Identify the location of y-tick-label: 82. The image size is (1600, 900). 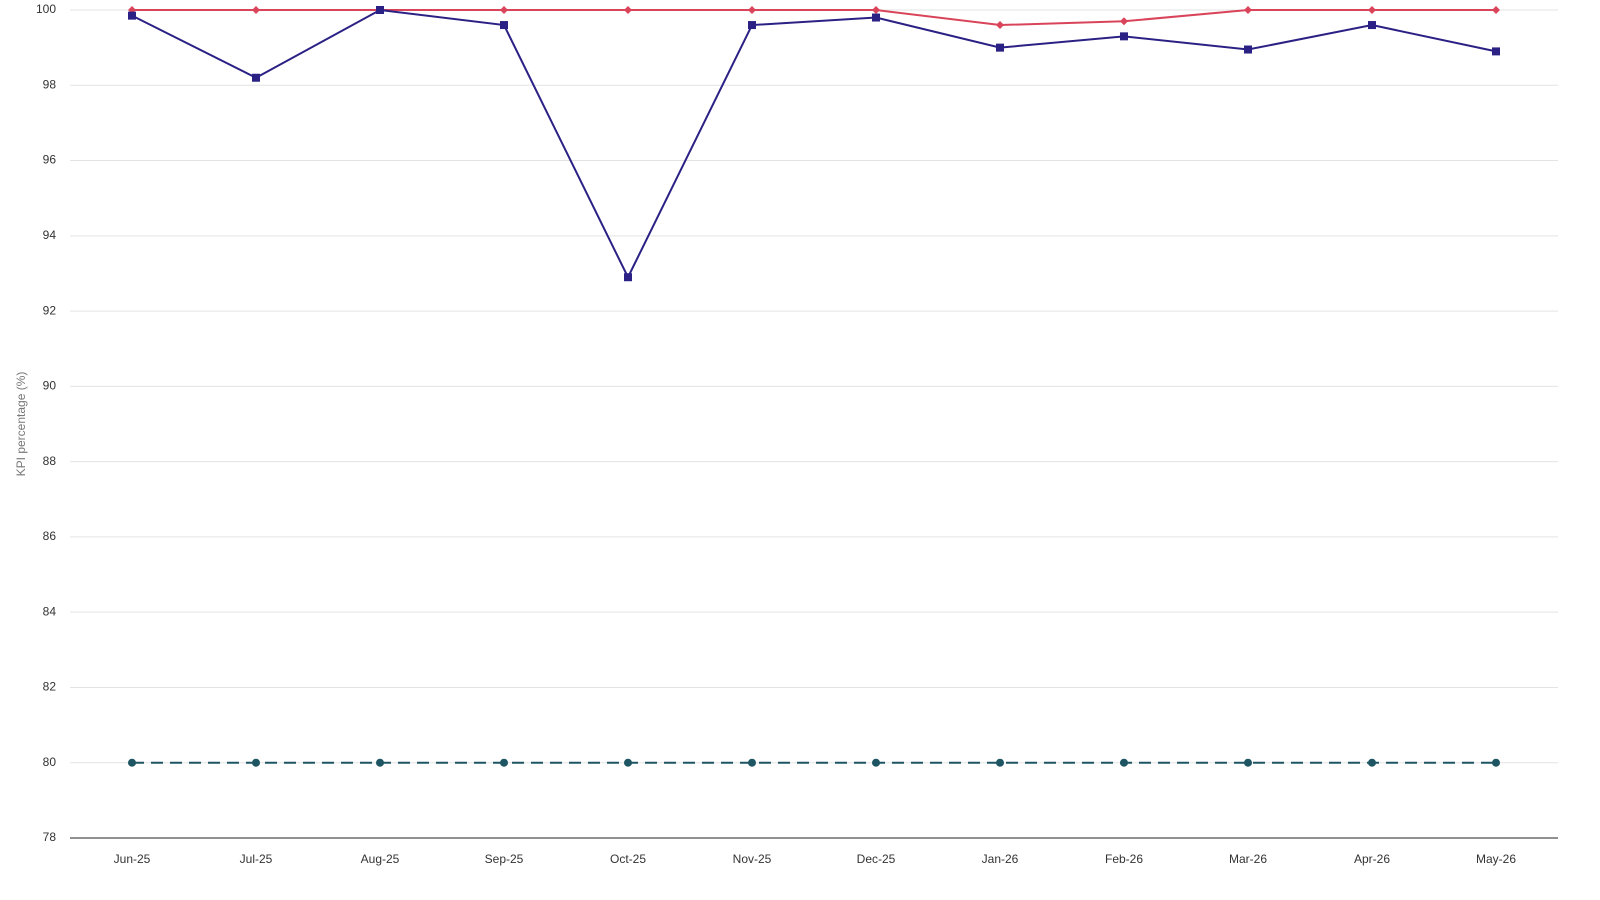
(50, 687).